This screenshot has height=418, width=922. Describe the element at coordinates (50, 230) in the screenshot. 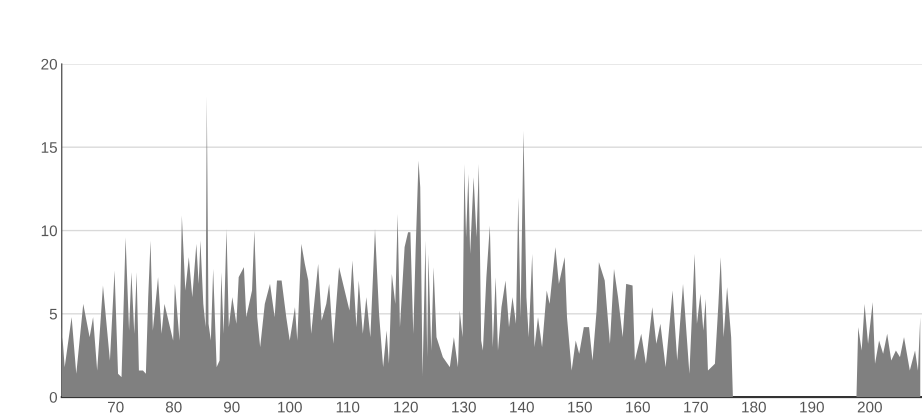

I see `y-tick-label: 10` at that location.